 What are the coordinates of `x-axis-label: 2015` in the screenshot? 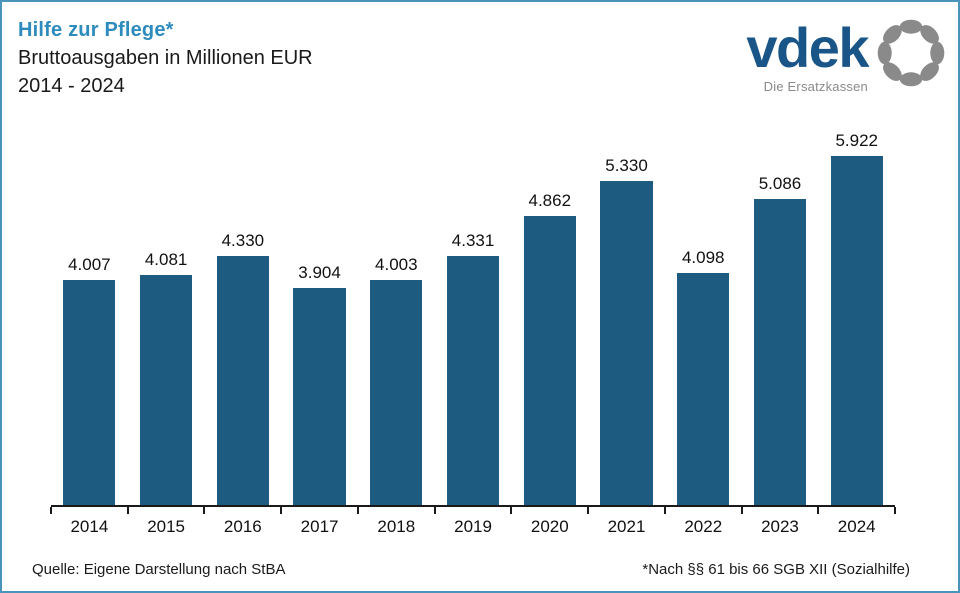 It's located at (166, 526).